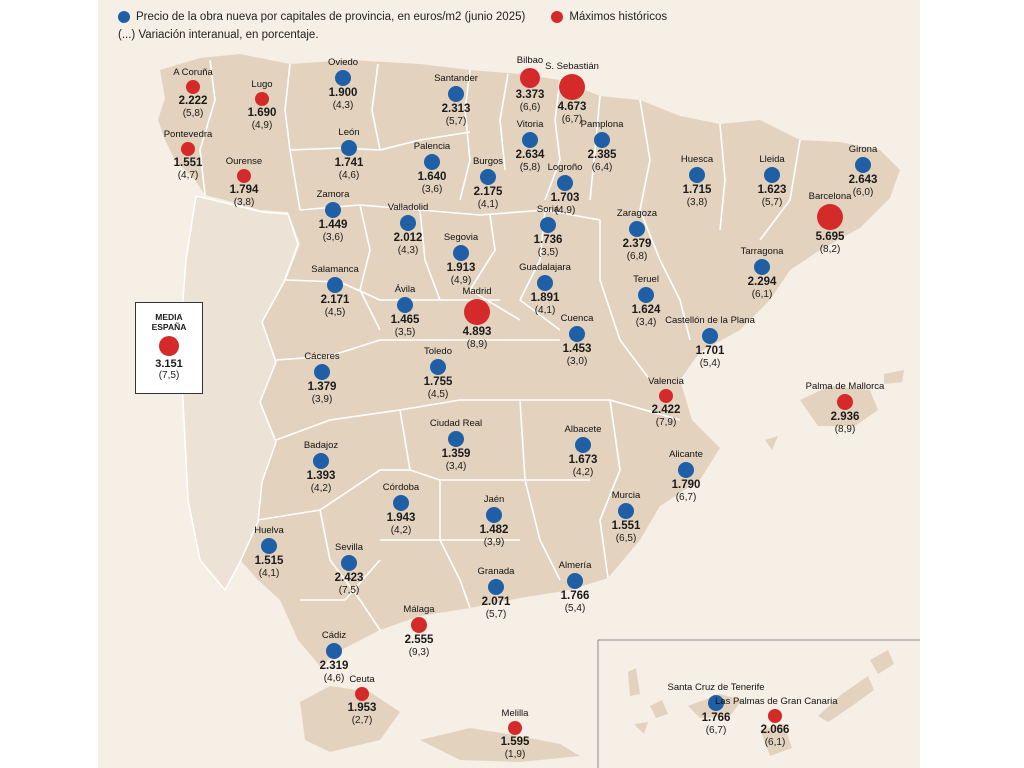  I want to click on city-price: 1.465, so click(405, 319).